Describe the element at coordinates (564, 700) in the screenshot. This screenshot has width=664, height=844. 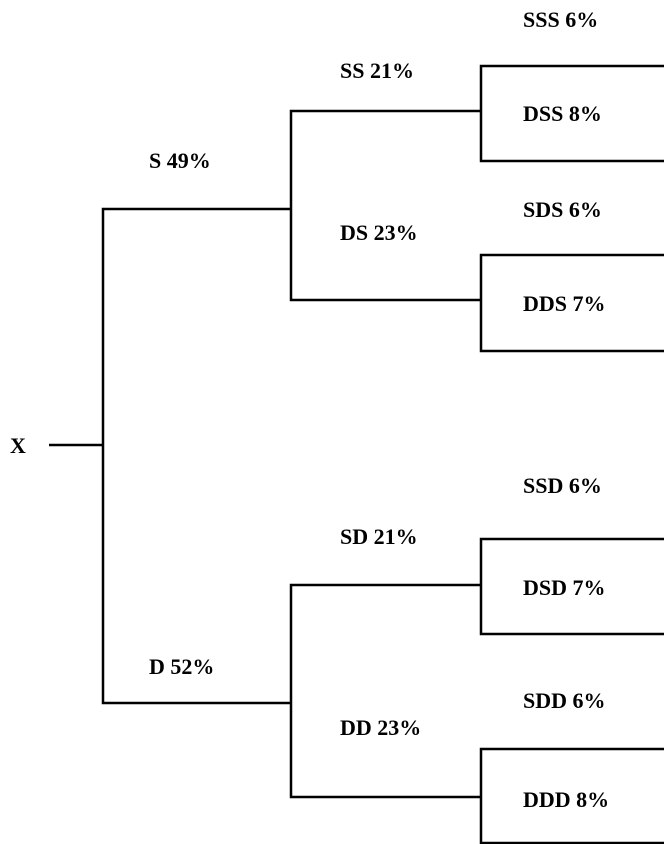
I see `leaf-label-sdd: SDD 6%` at that location.